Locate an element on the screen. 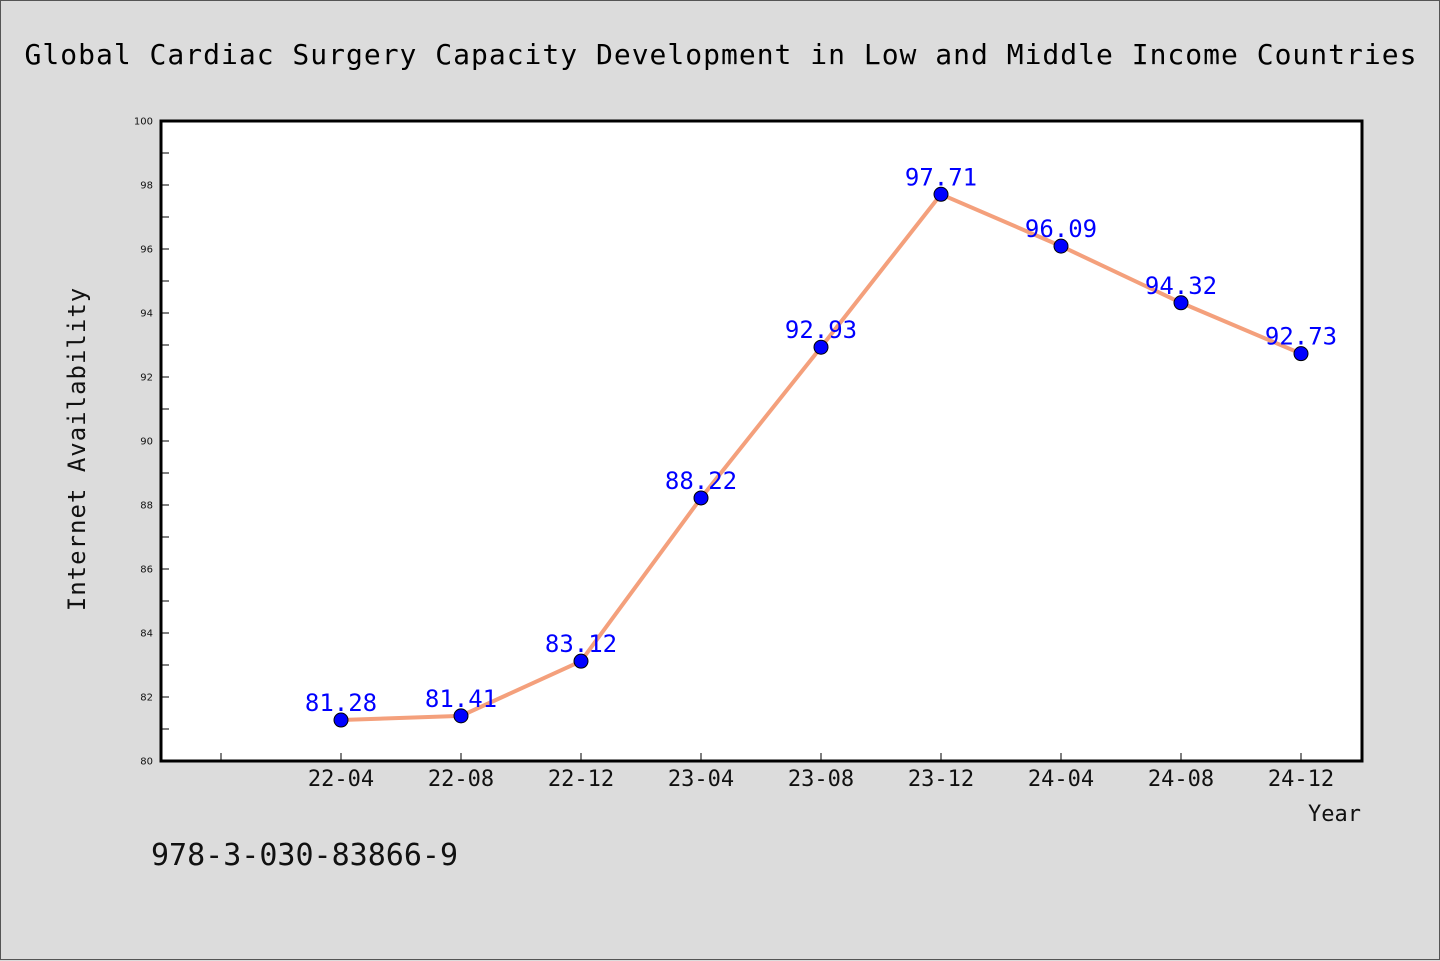 The height and width of the screenshot is (961, 1440). data-label: 96.09 is located at coordinates (1061, 229).